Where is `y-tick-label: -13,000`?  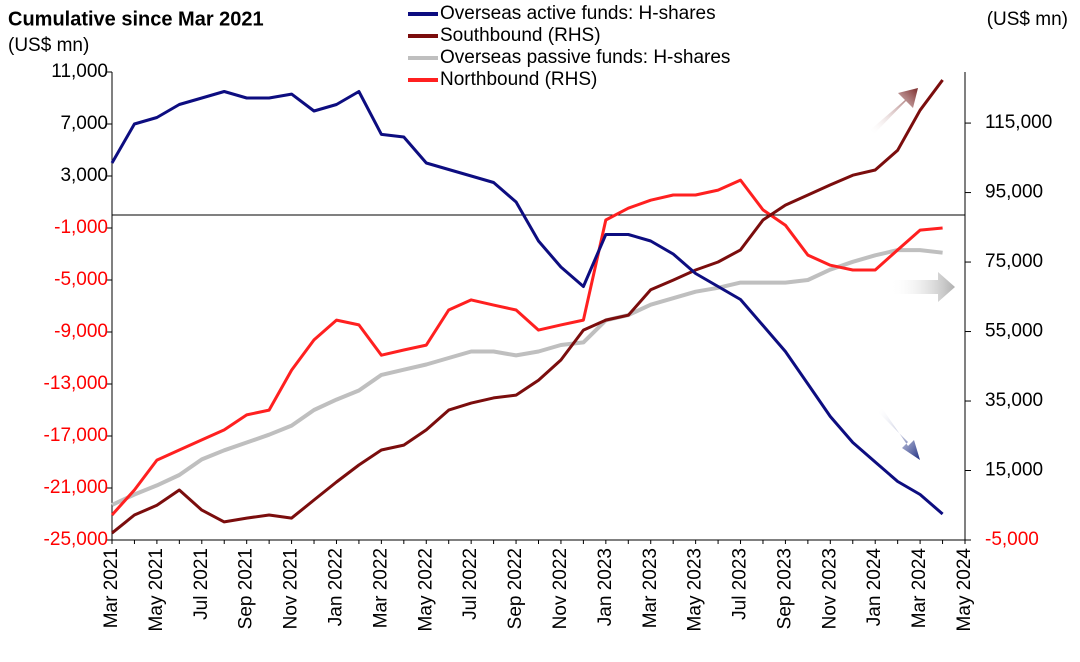
y-tick-label: -13,000 is located at coordinates (76, 383).